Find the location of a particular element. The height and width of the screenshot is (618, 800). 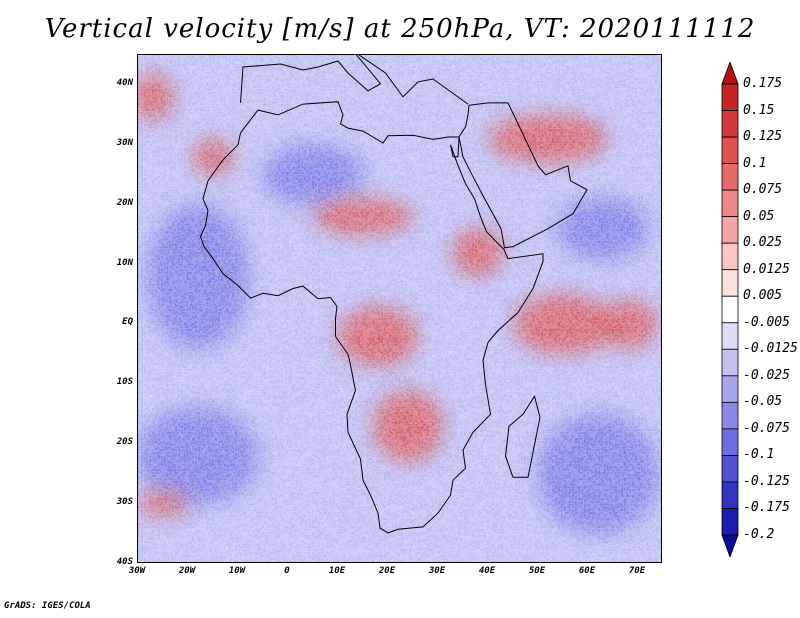

colorbar-label: 0.05 is located at coordinates (759, 216).